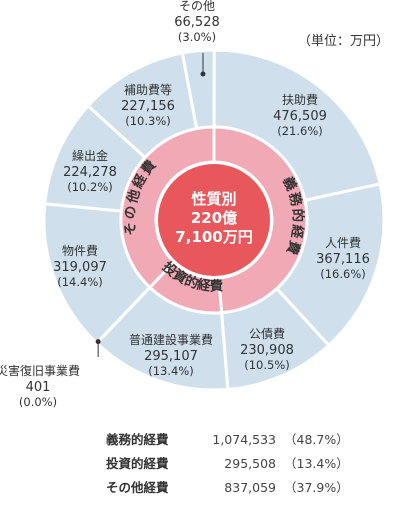  Describe the element at coordinates (267, 333) in the screenshot. I see `slice-label-name: 公債費` at that location.